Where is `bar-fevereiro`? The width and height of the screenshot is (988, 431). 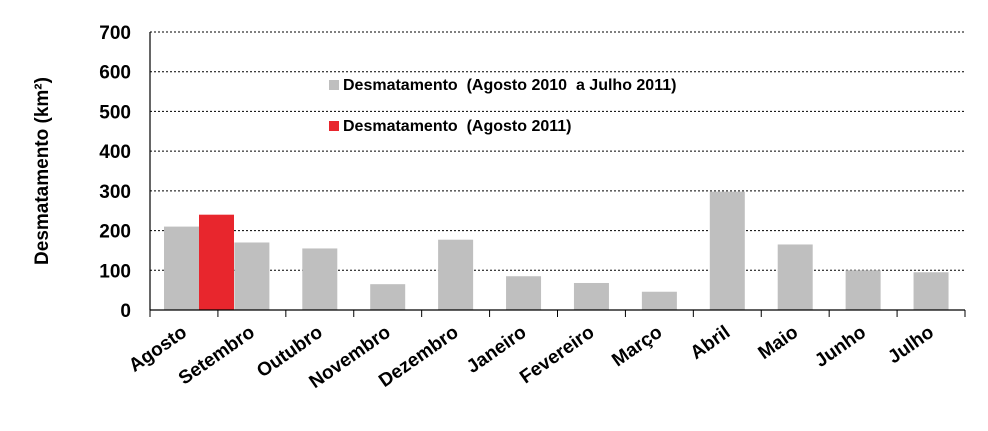 bar-fevereiro is located at coordinates (591, 296).